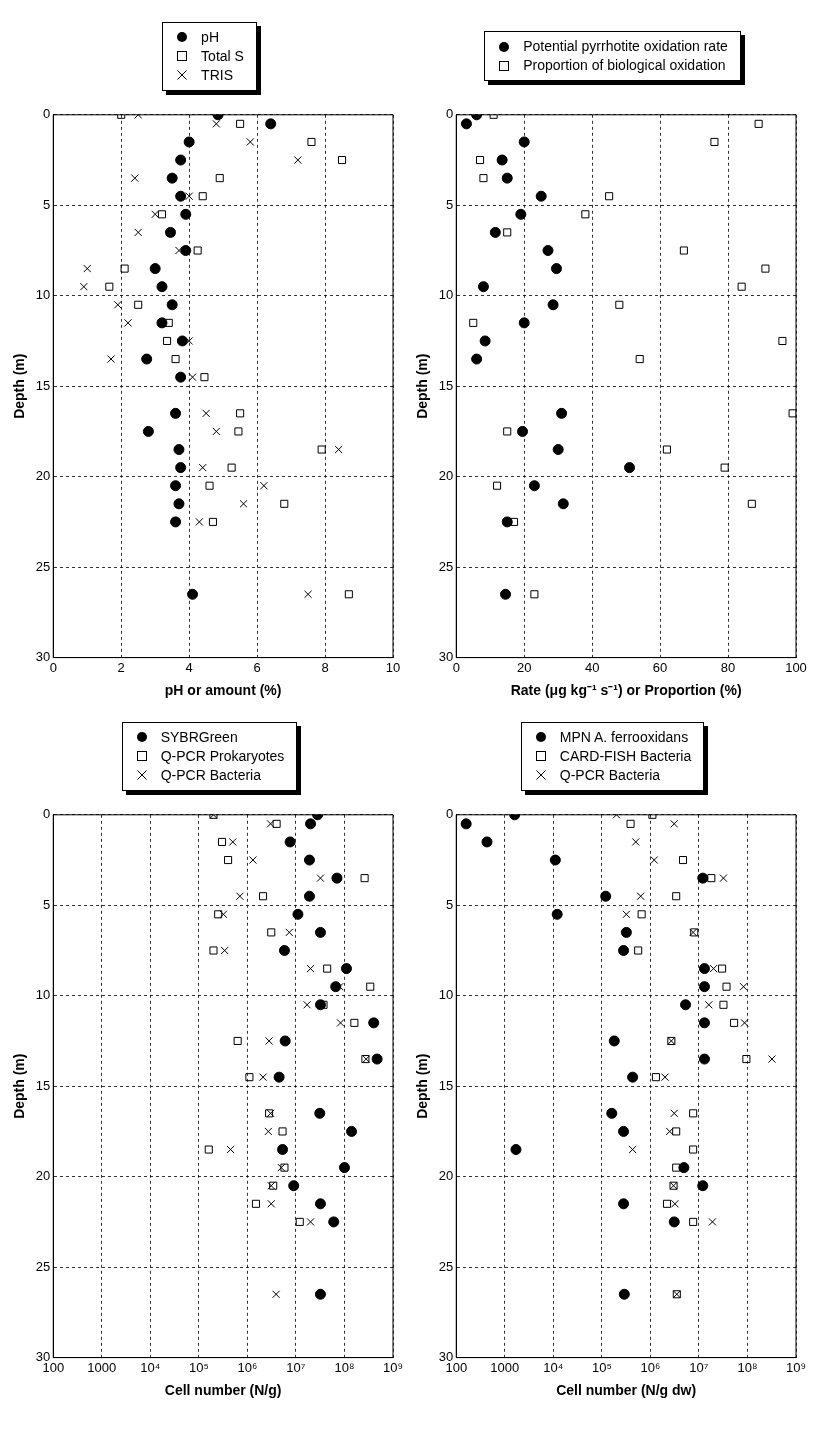 The height and width of the screenshot is (1432, 822). What do you see at coordinates (189, 667) in the screenshot?
I see `x-tick-label: 4` at bounding box center [189, 667].